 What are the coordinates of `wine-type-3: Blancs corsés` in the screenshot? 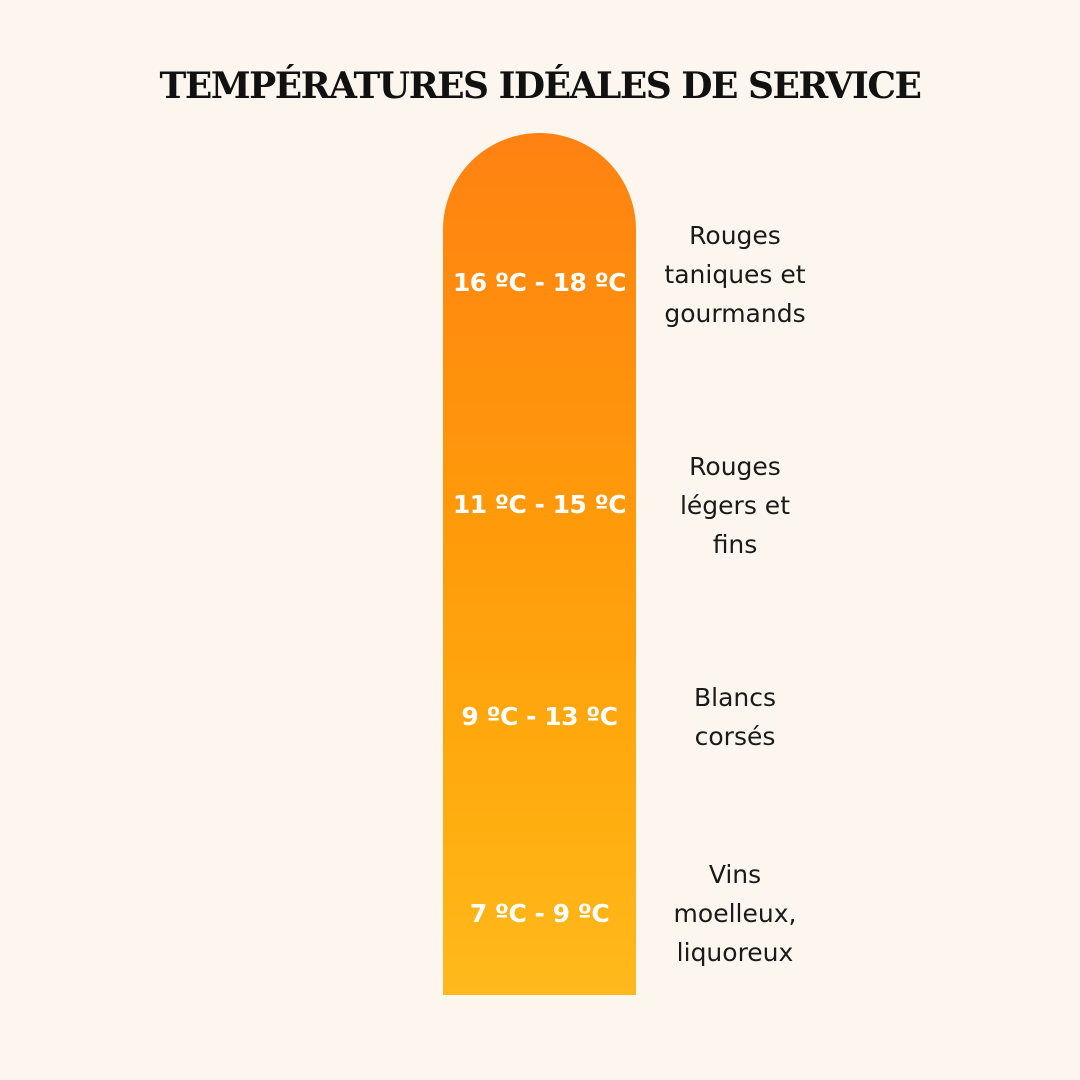 It's located at (735, 717).